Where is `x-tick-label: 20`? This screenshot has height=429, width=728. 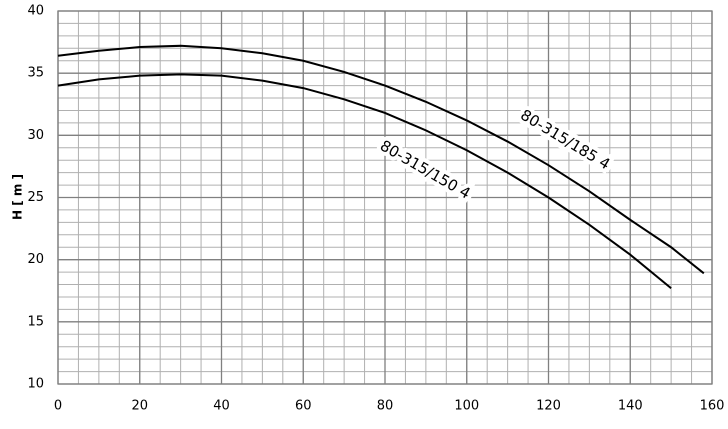 x-tick-label: 20 is located at coordinates (139, 406).